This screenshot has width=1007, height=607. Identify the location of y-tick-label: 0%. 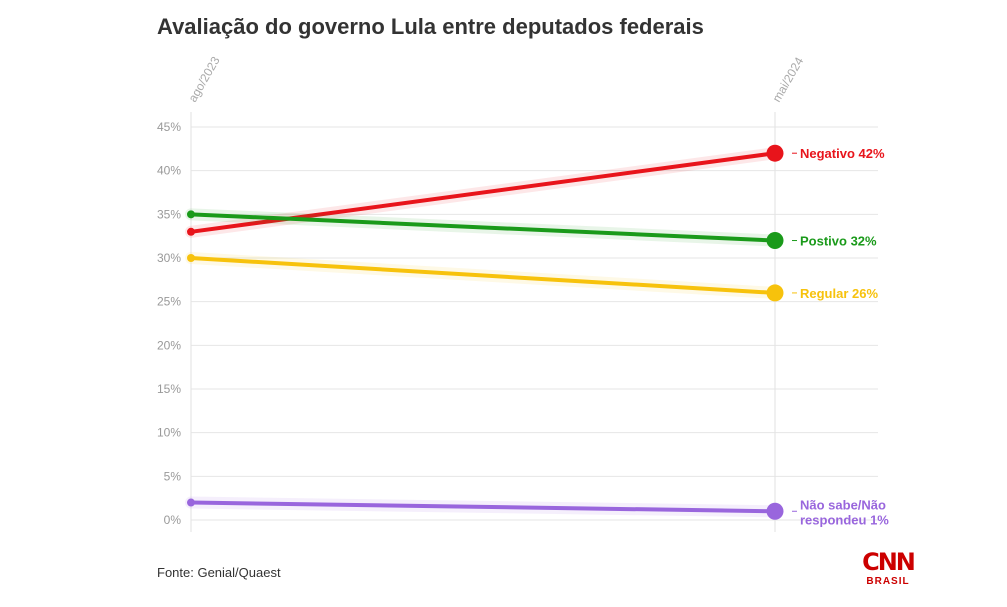
(173, 520).